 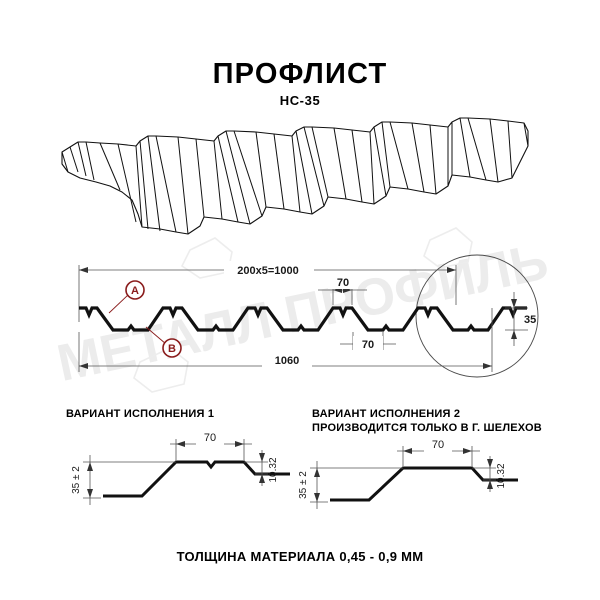 I want to click on page-title: ПРОФЛИСТ, so click(x=300, y=74).